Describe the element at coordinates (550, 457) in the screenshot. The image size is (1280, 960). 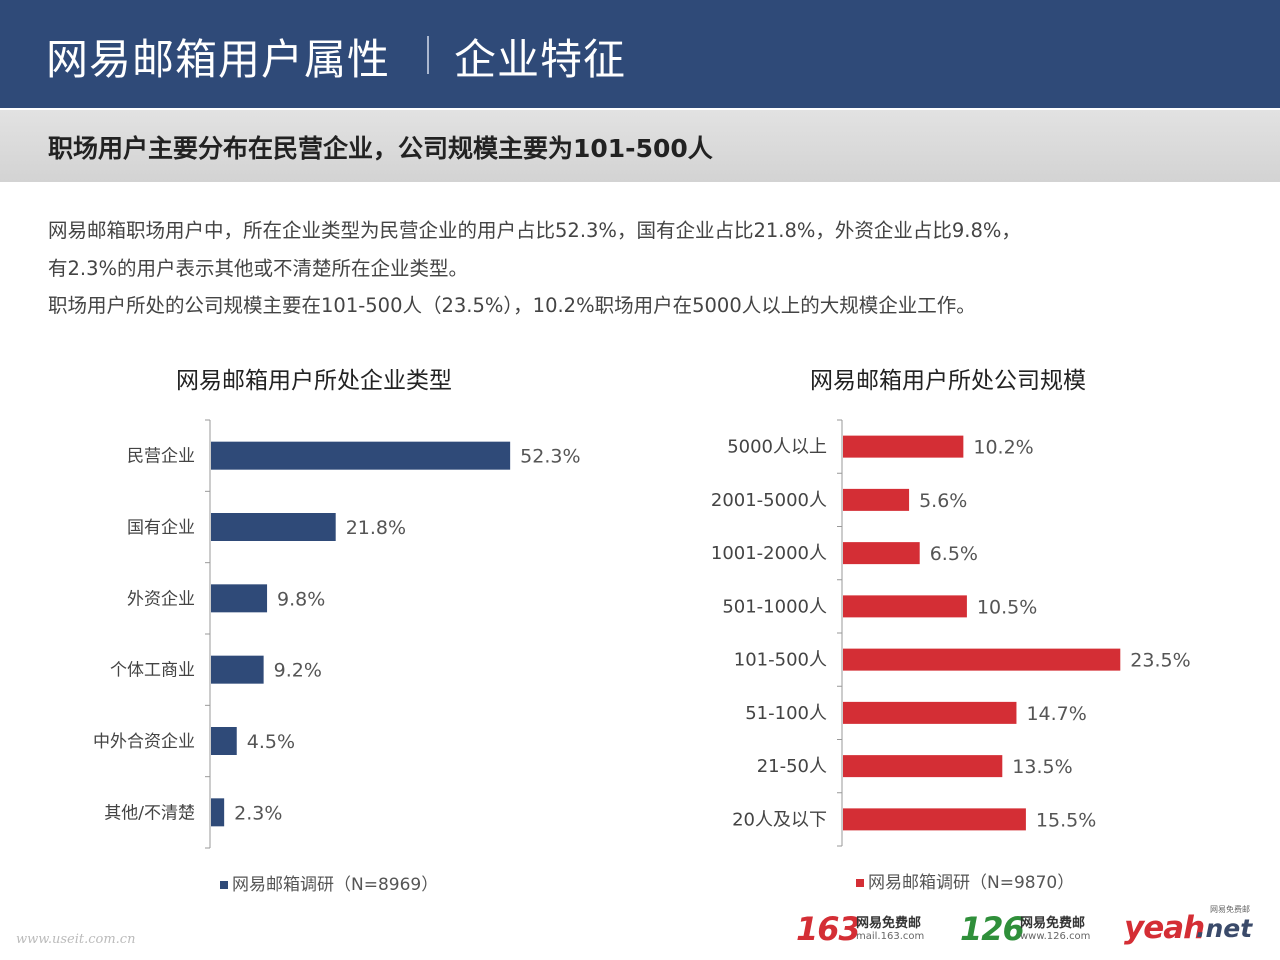
I see `chart1-value-label: 52.3%` at that location.